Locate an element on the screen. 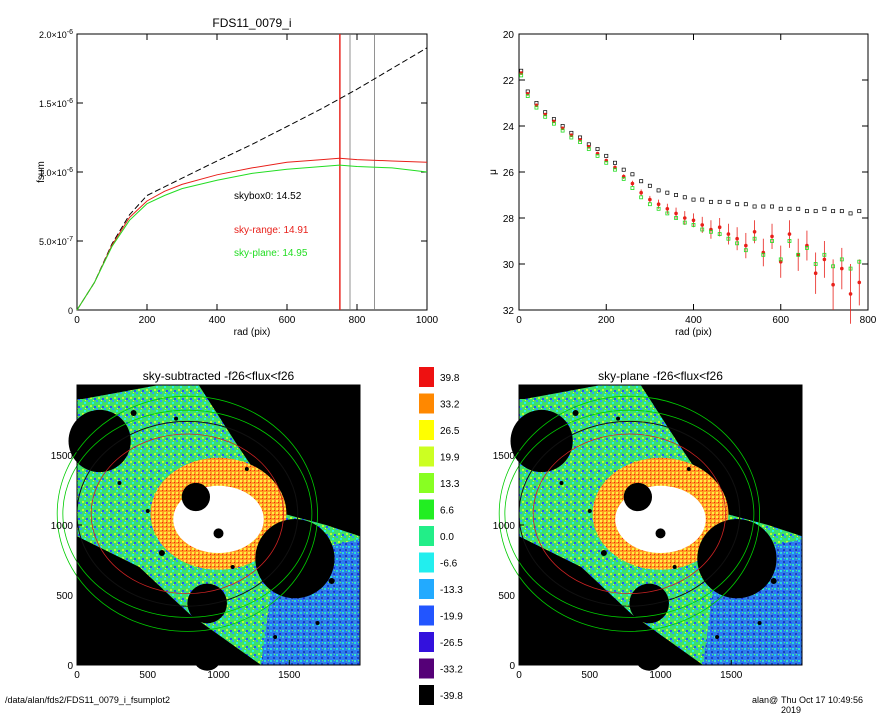  mu-xtick-label: 600 is located at coordinates (780, 320).